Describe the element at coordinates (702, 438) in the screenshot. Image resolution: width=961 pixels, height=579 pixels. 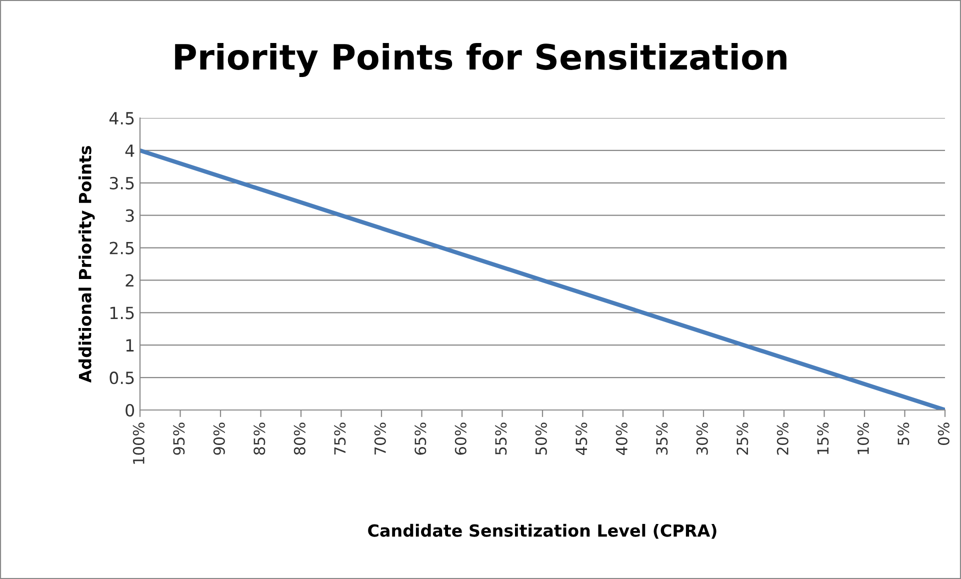
I see `x-tick-label: 30%` at that location.